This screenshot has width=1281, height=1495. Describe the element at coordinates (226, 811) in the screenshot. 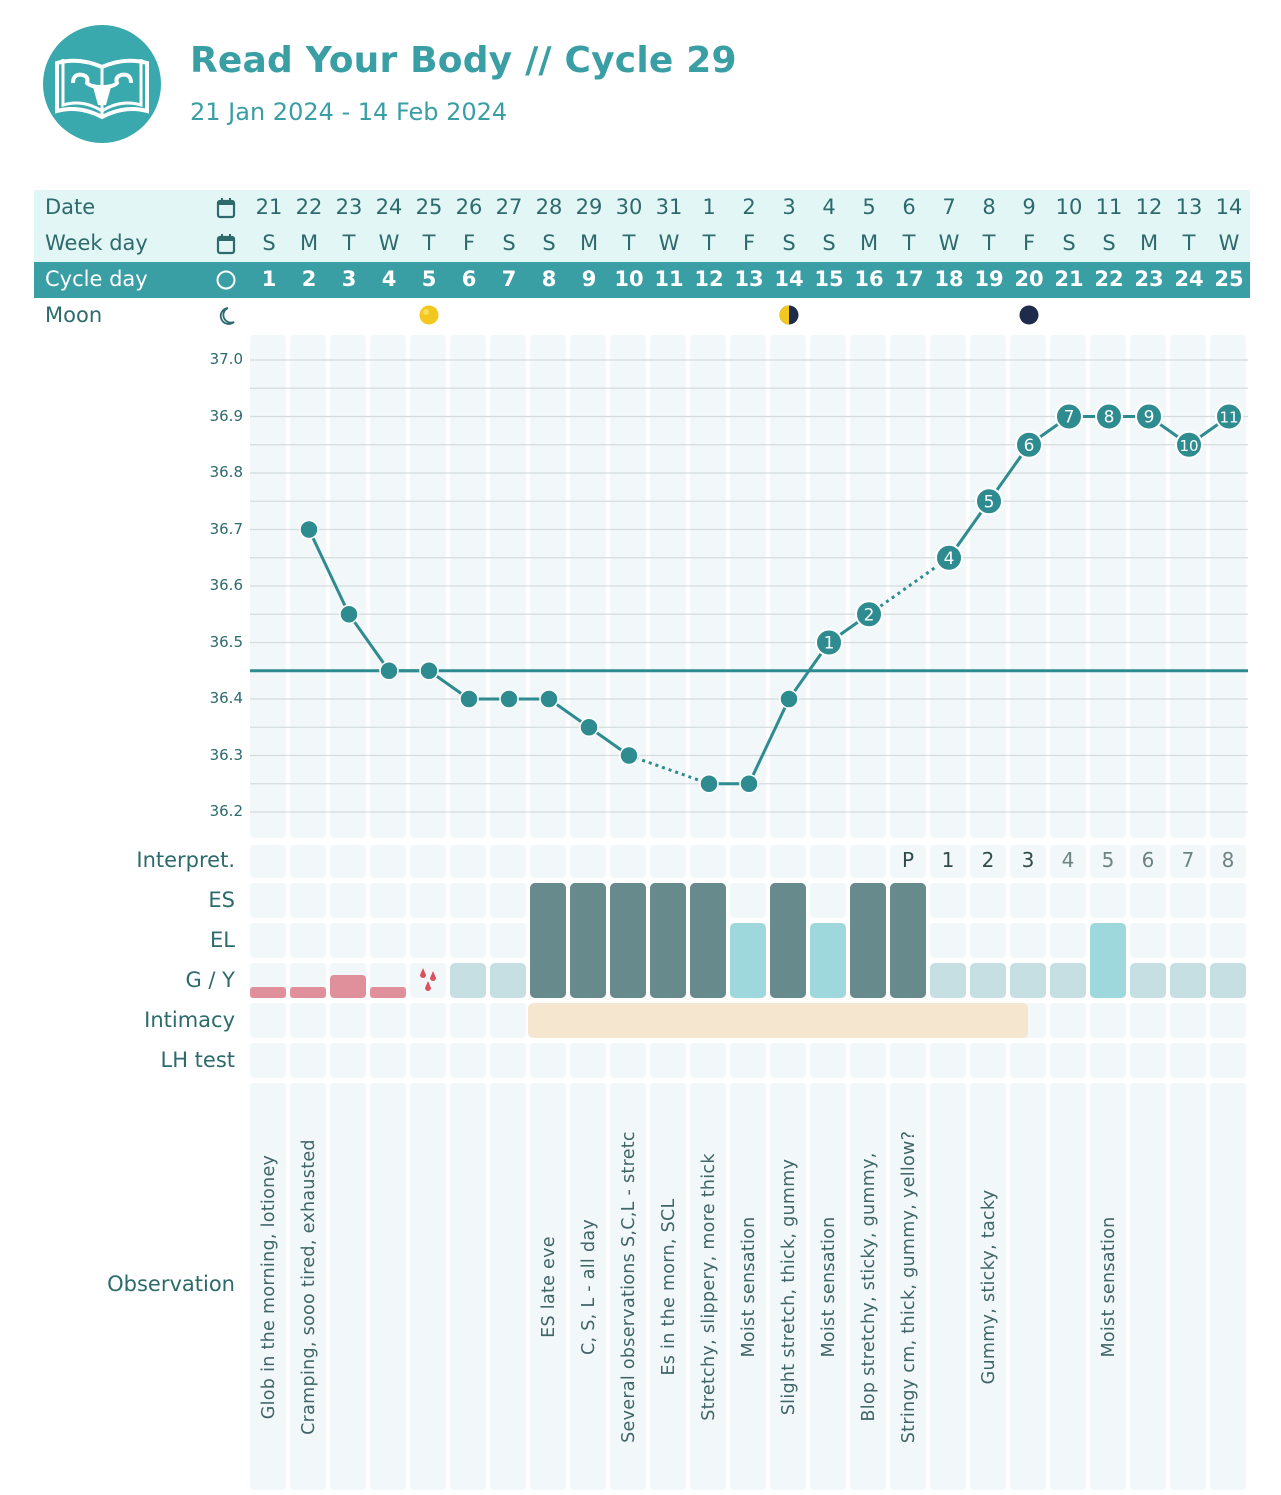

I see `y-tick-label: 36.2` at that location.